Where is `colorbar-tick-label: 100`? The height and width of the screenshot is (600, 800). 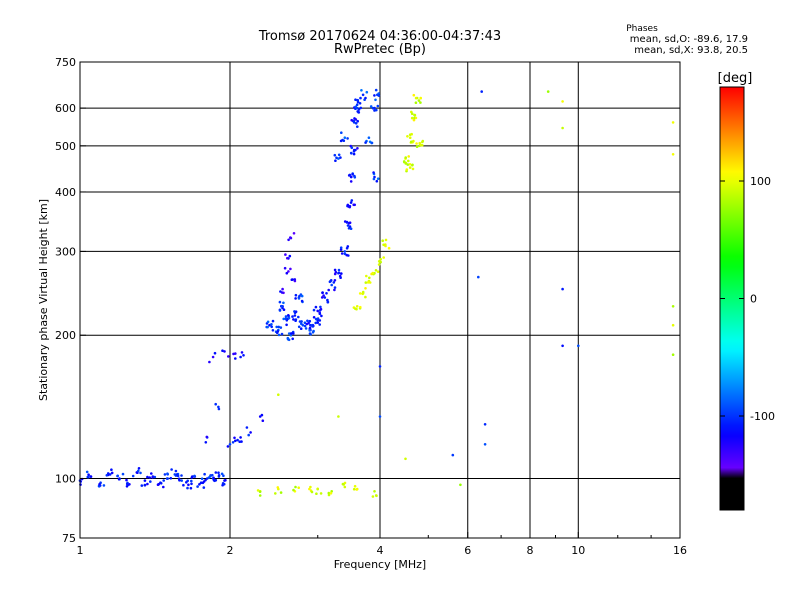
colorbar-tick-label: 100 is located at coordinates (760, 181).